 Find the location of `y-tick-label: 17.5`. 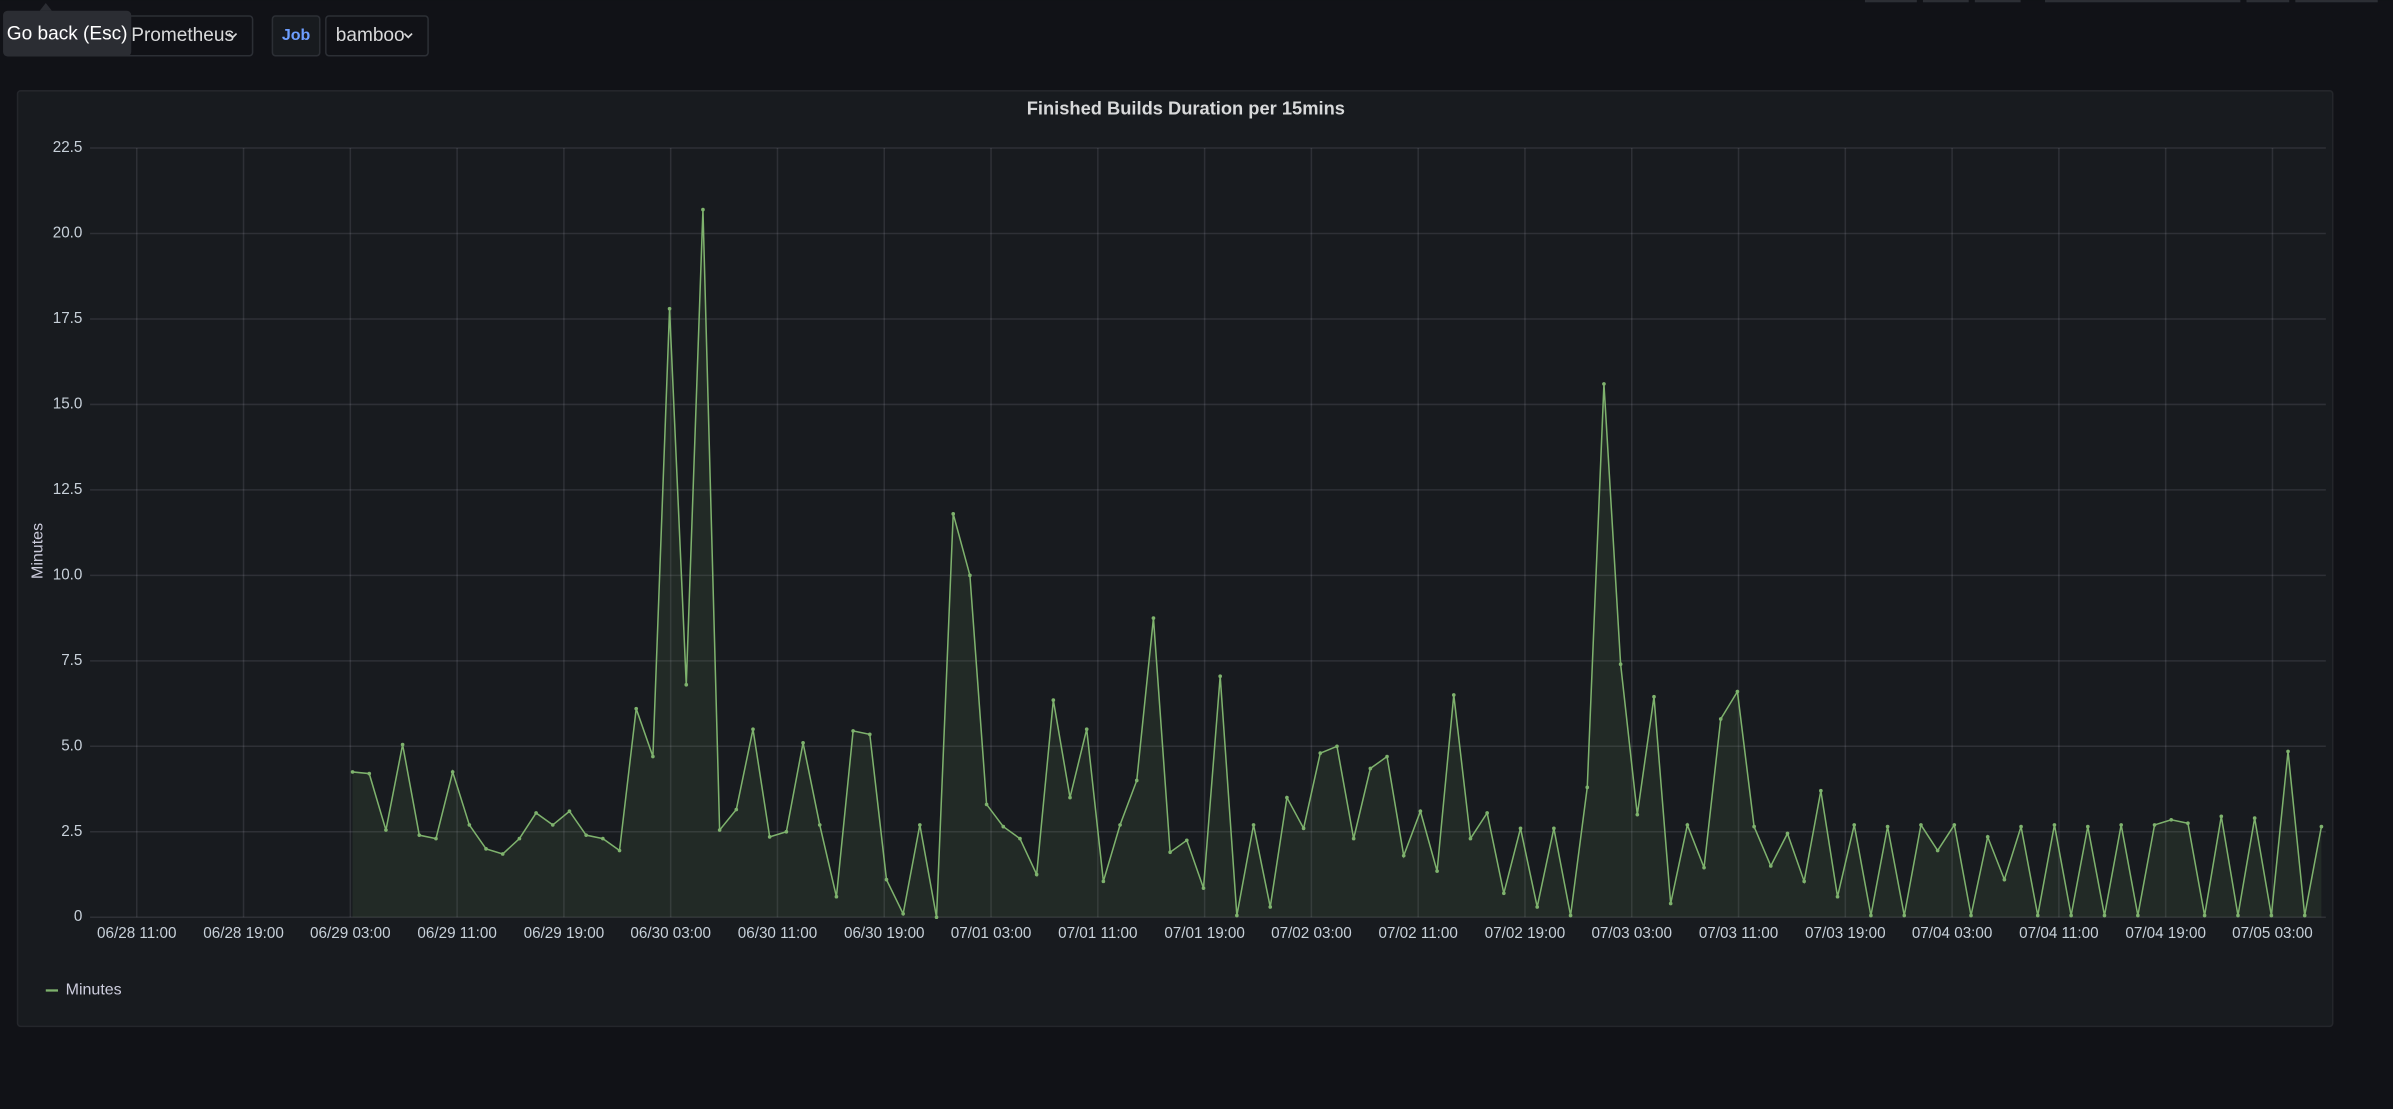

y-tick-label: 17.5 is located at coordinates (68, 318).